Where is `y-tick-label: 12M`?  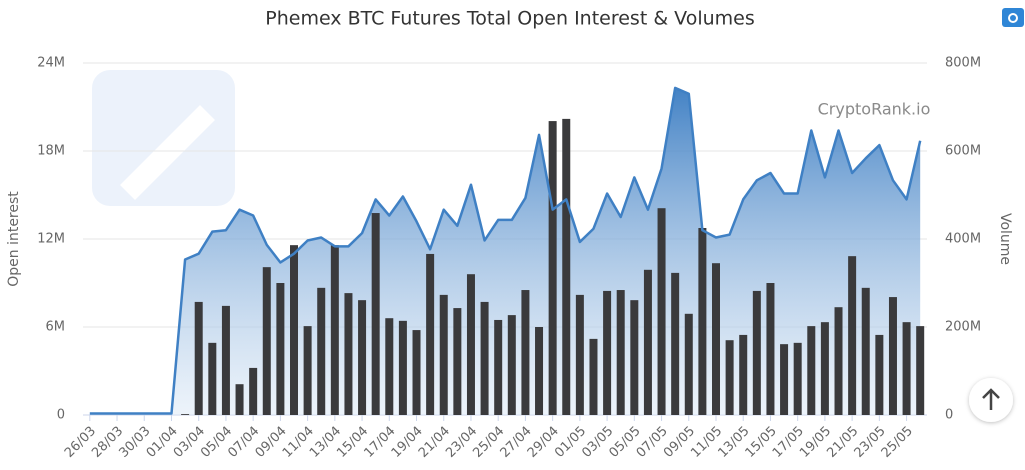 y-tick-label: 12M is located at coordinates (51, 239).